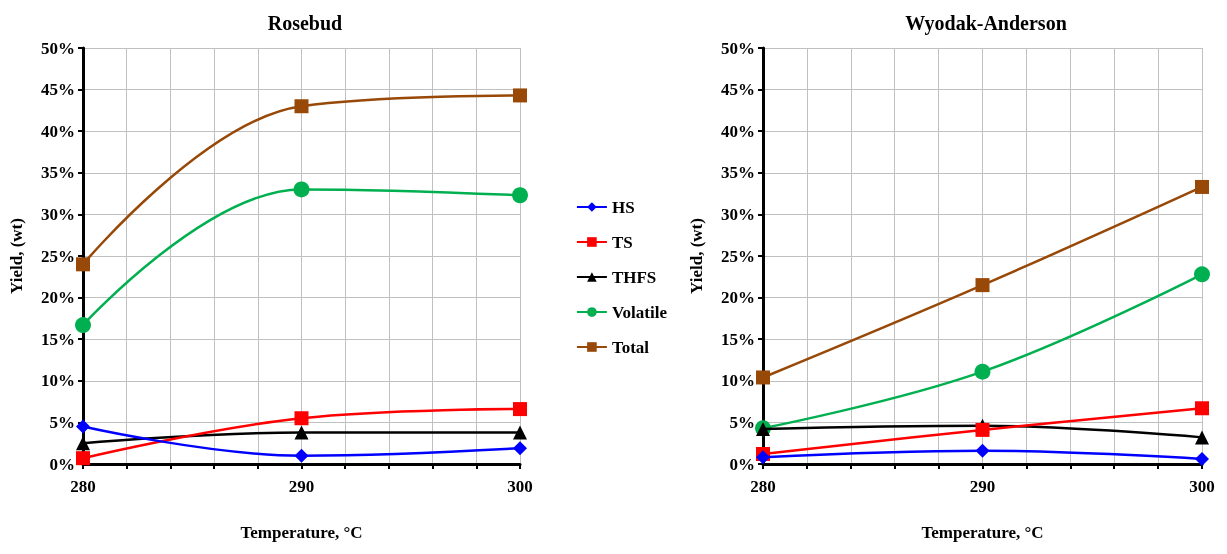 This screenshot has width=1227, height=554. I want to click on legend-label: Volatile, so click(639, 312).